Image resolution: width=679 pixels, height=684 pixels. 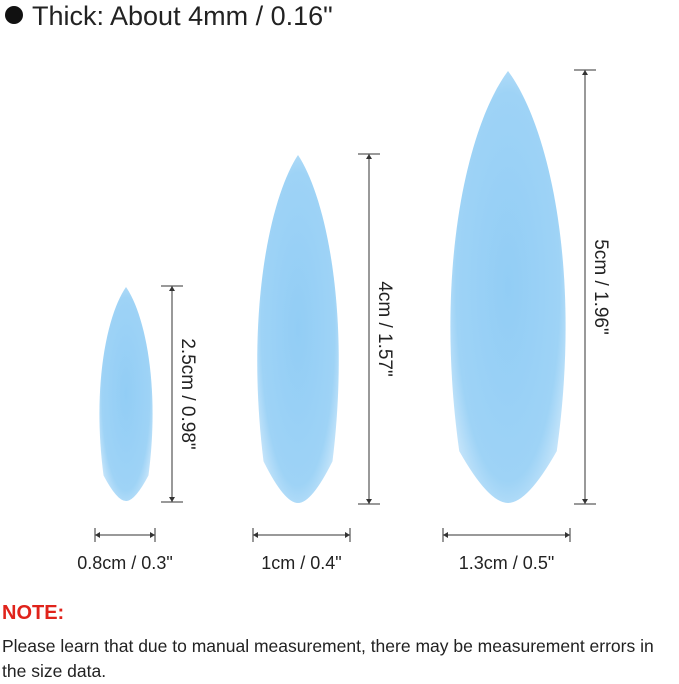 What do you see at coordinates (14, 15) in the screenshot?
I see `bullet` at bounding box center [14, 15].